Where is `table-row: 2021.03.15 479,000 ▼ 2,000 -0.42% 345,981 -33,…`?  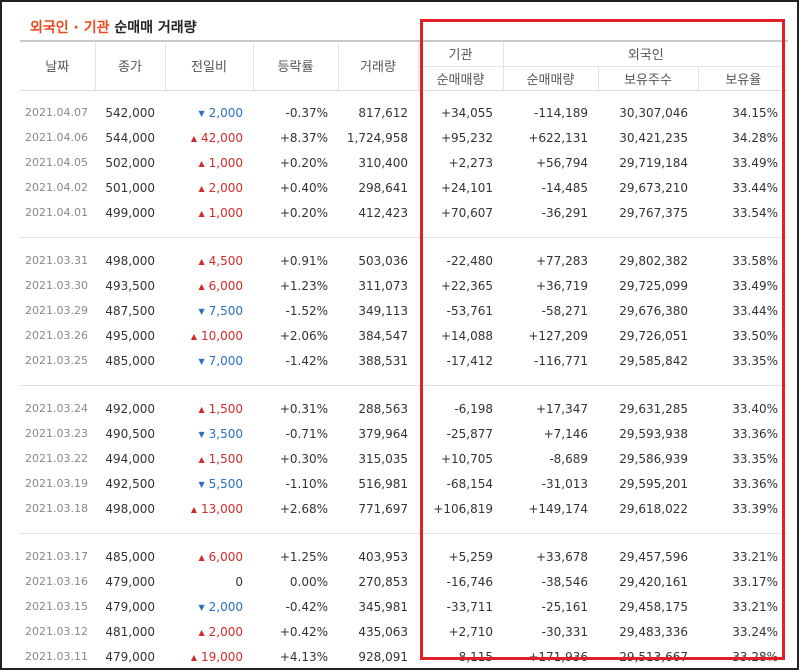 table-row: 2021.03.15 479,000 ▼ 2,000 -0.42% 345,981 -33,… is located at coordinates (404, 606).